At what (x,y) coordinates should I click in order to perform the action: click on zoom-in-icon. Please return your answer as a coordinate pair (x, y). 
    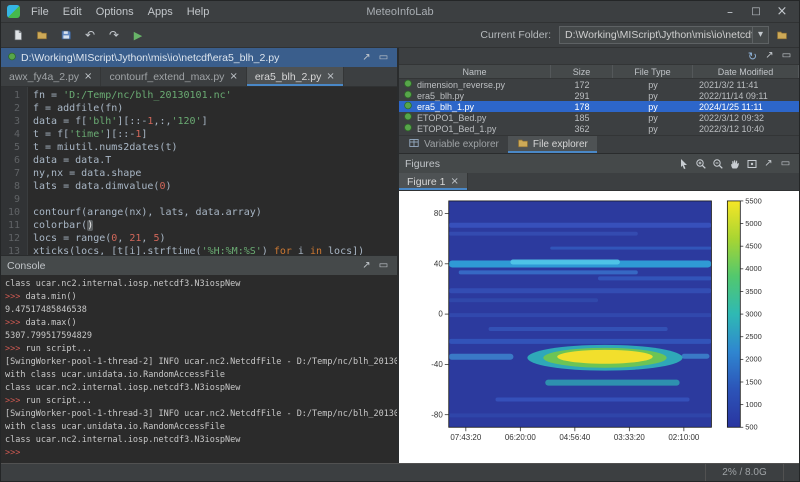
    Looking at the image, I should click on (700, 164).